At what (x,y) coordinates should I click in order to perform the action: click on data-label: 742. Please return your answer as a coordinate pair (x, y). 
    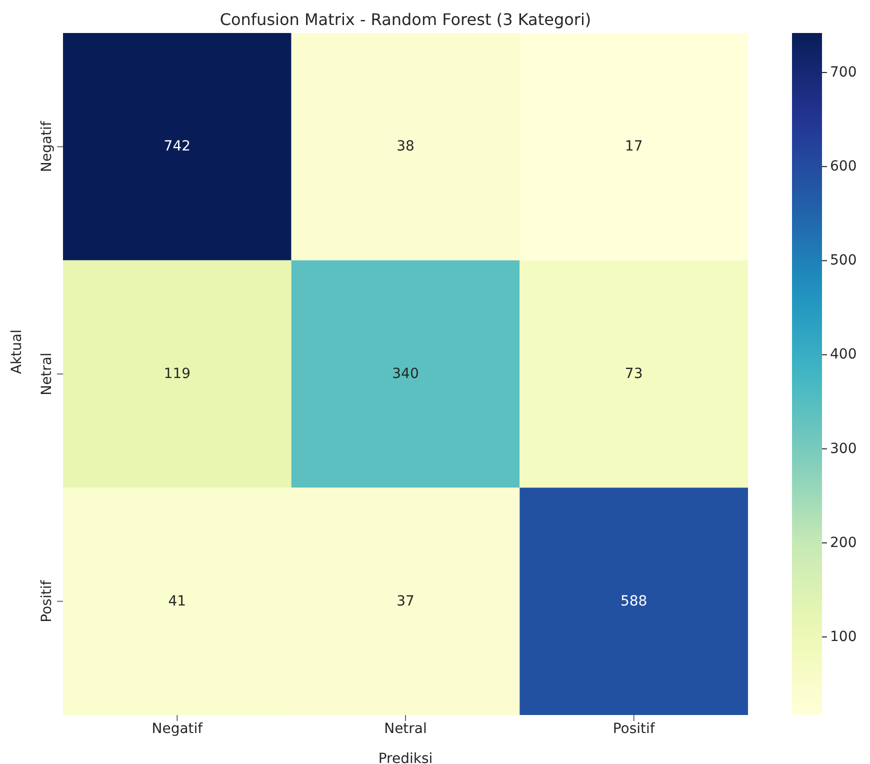
    Looking at the image, I should click on (177, 146).